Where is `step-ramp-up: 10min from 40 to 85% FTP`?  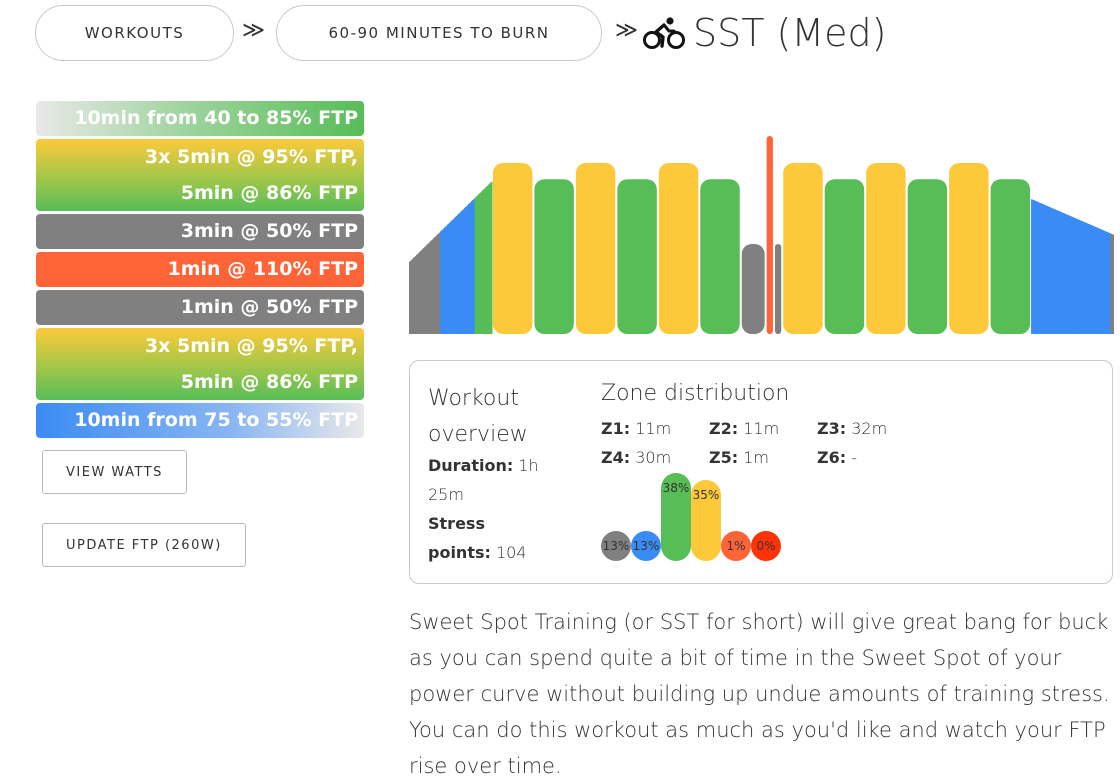 step-ramp-up: 10min from 40 to 85% FTP is located at coordinates (200, 118).